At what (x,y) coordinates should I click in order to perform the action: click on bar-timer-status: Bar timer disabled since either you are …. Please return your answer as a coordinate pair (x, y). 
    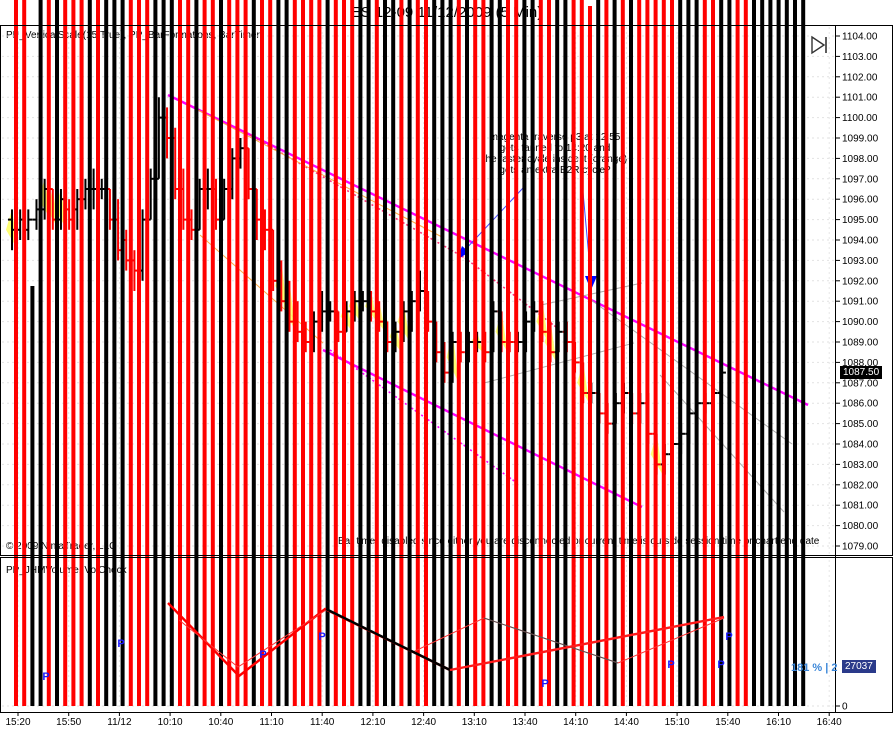
    Looking at the image, I should click on (579, 541).